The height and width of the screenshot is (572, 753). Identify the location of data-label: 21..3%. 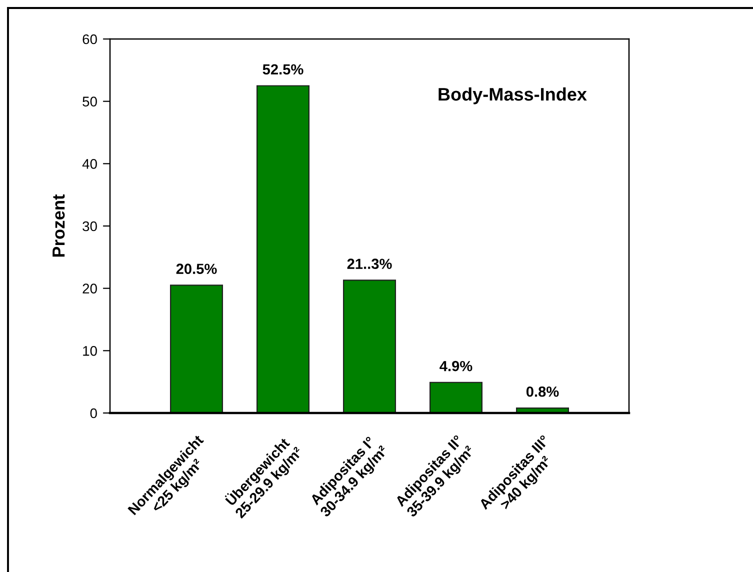
(369, 264).